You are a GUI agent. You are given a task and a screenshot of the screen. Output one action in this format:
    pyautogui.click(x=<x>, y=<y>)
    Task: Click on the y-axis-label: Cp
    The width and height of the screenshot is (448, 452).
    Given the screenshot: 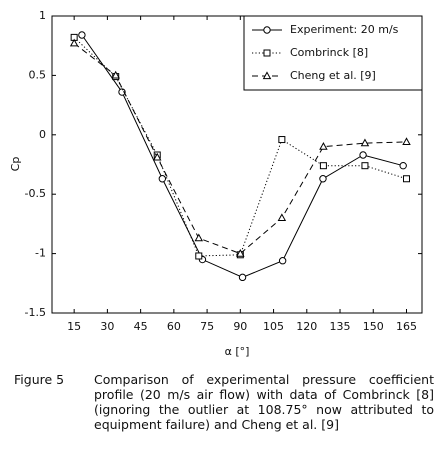 What is the action you would take?
    pyautogui.click(x=15, y=164)
    